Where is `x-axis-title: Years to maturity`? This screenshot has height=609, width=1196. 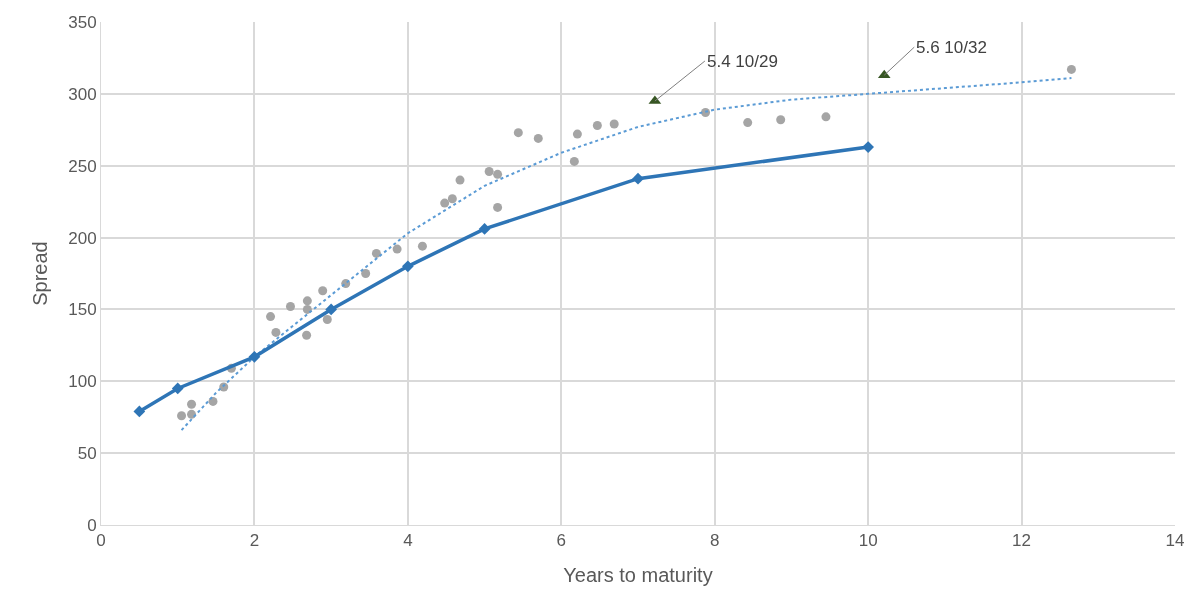
x-axis-title: Years to maturity is located at coordinates (638, 574).